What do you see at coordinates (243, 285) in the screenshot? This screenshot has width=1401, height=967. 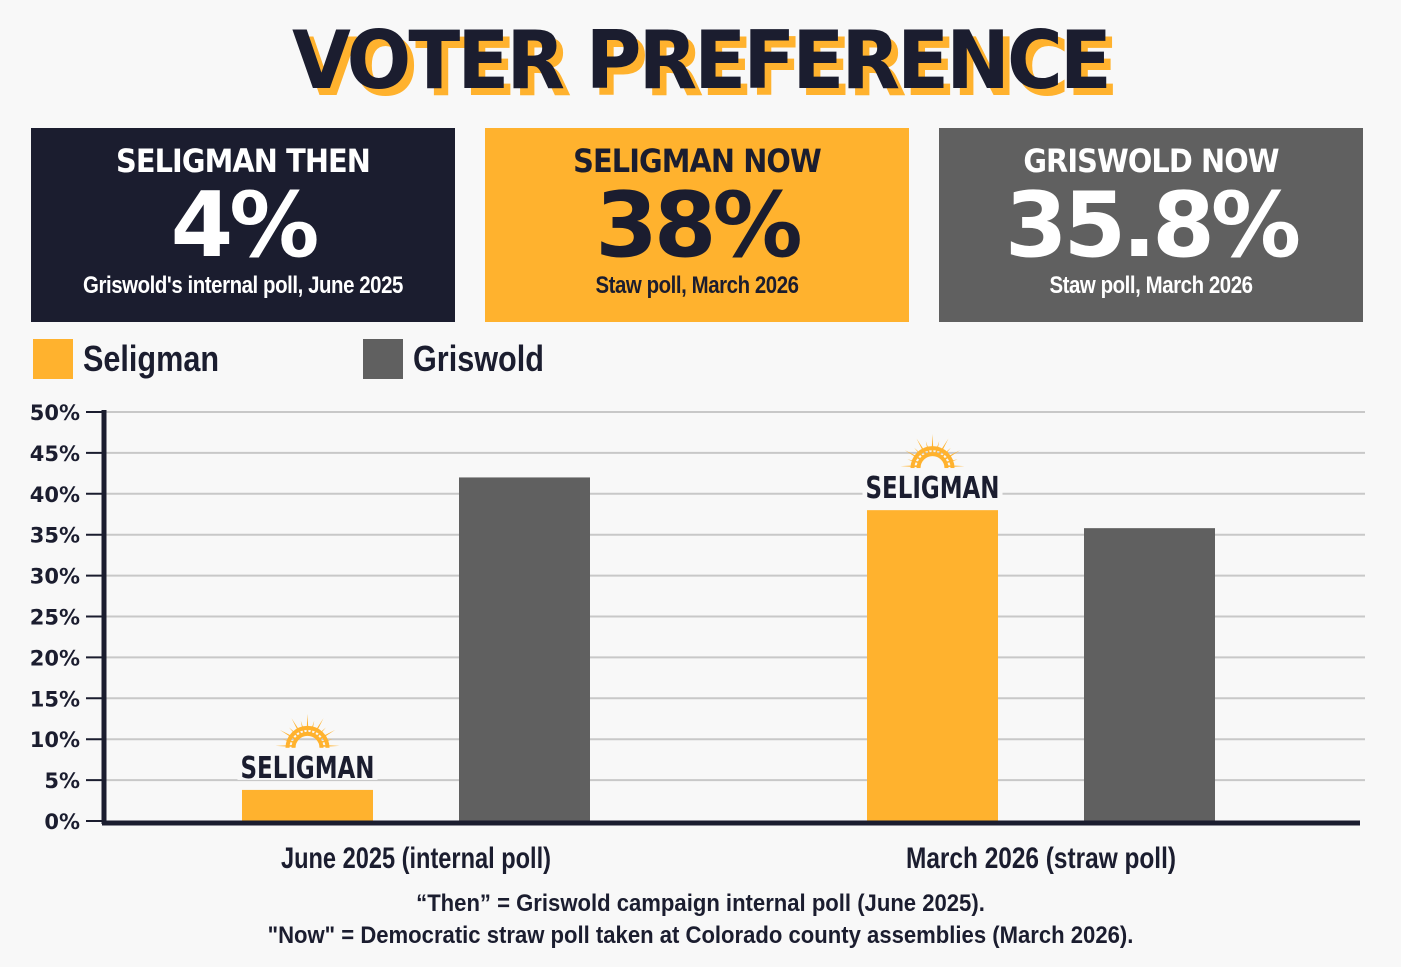 I see `card-subtitle: Griswold's internal poll, June 2025` at bounding box center [243, 285].